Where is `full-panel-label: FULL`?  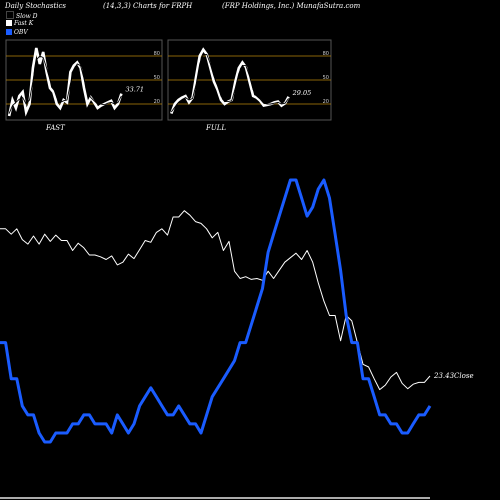
full-panel-label: FULL is located at coordinates (216, 128).